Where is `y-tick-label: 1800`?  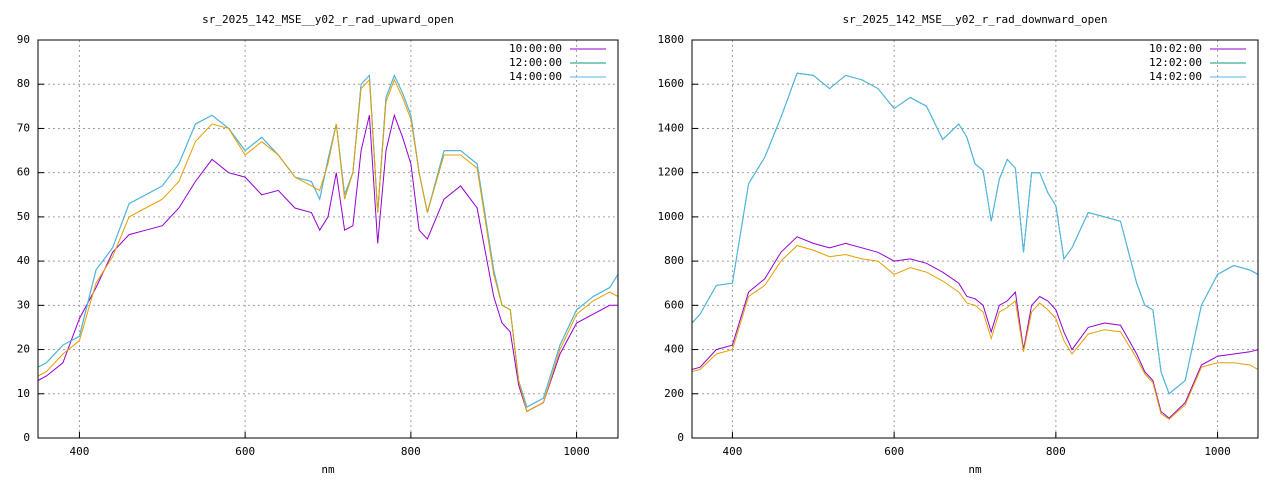 y-tick-label: 1800 is located at coordinates (671, 39).